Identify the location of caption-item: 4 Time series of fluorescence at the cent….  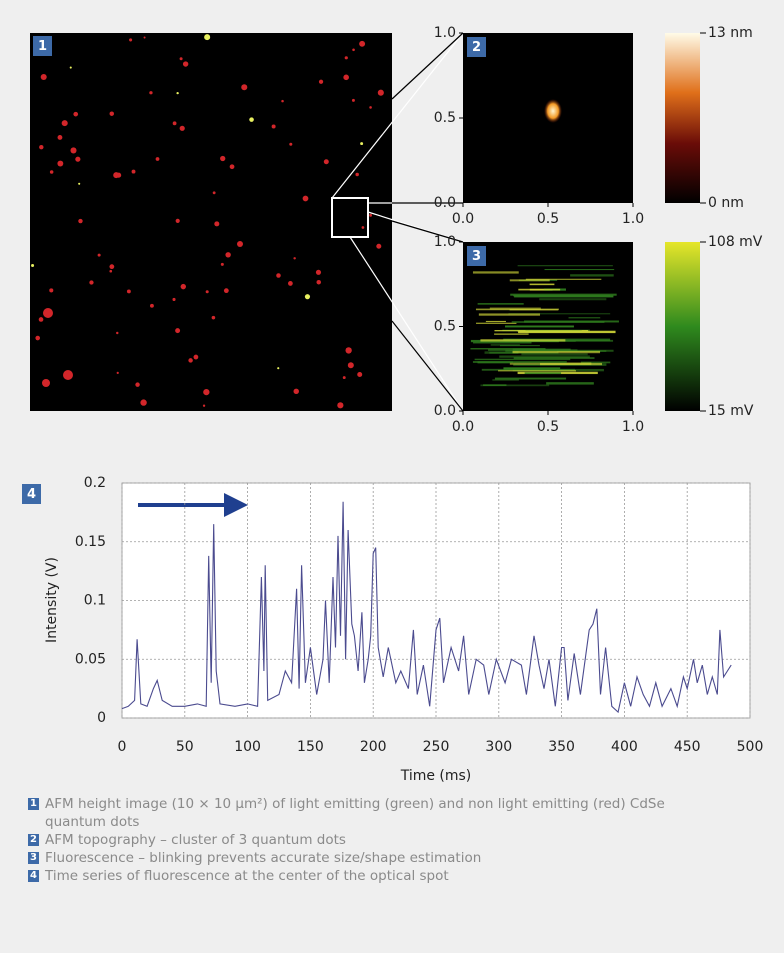
(378, 876).